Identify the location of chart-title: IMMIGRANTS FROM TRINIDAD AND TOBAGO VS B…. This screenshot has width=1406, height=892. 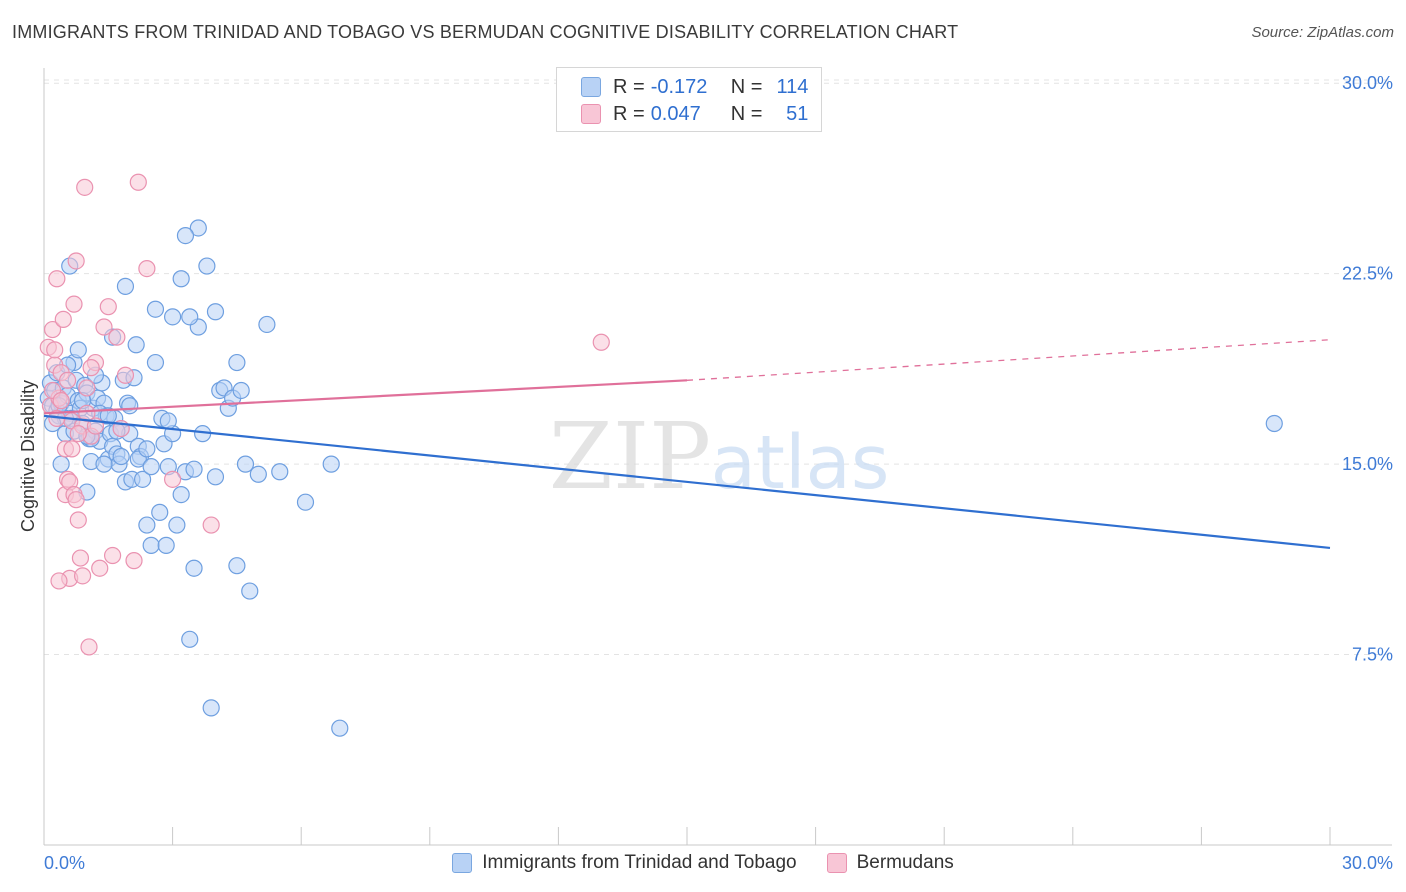
(485, 32).